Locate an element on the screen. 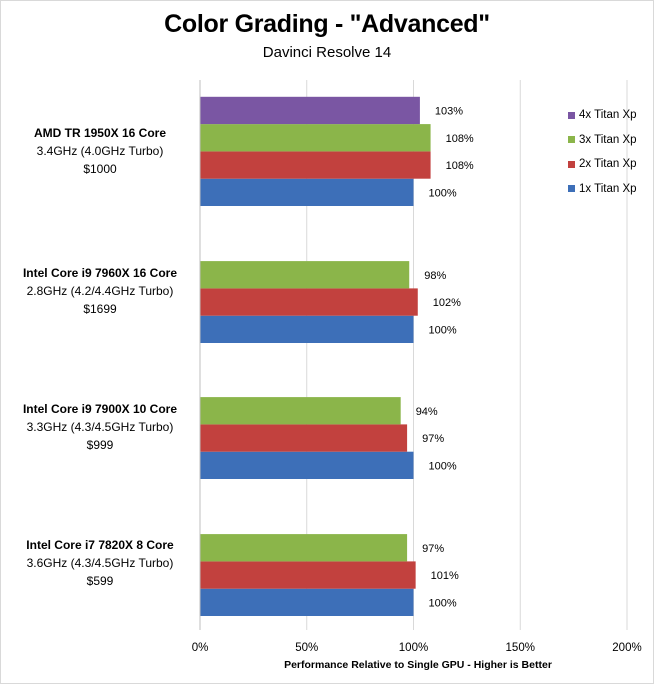  category-clock: 2.8GHz (4.2/4.4GHz Turbo) is located at coordinates (100, 291).